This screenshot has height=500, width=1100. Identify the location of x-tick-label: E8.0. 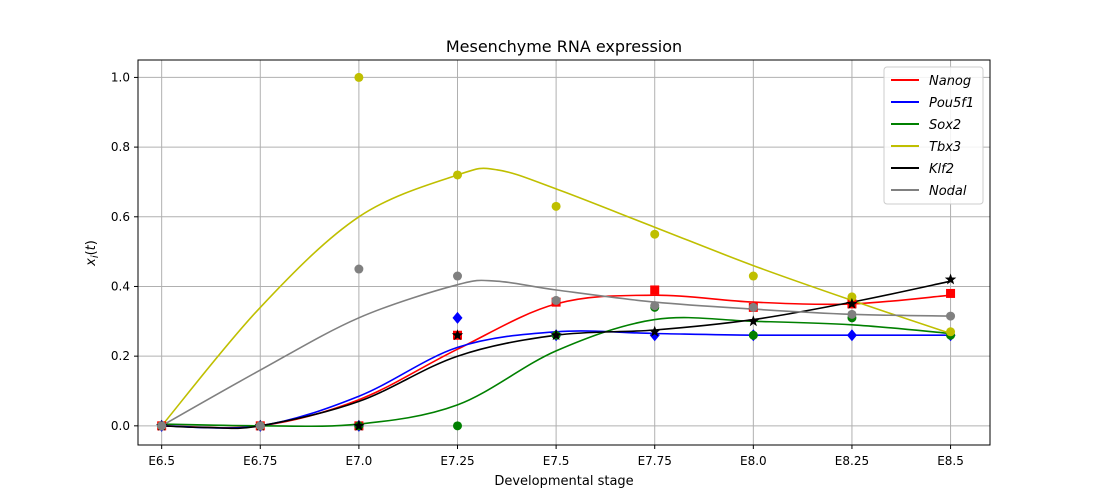
(753, 461).